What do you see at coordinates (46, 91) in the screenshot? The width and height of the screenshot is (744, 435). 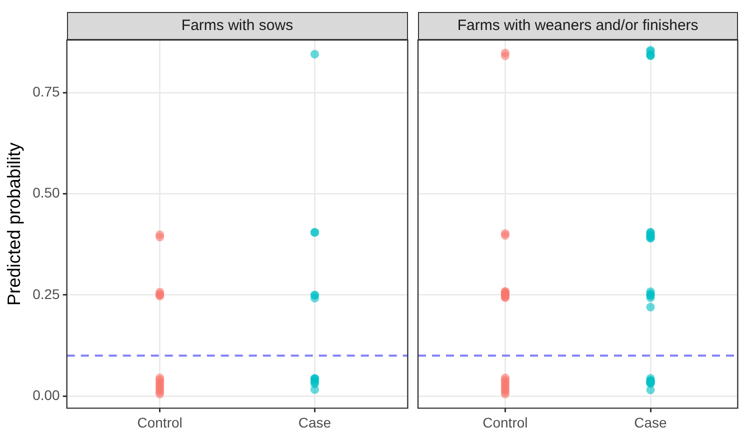 I see `y-tick-label: 0.75` at bounding box center [46, 91].